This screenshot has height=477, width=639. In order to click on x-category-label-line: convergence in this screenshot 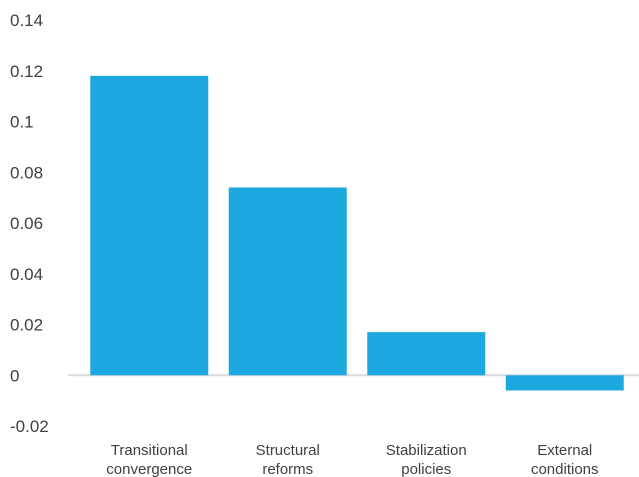, I will do `click(149, 469)`.